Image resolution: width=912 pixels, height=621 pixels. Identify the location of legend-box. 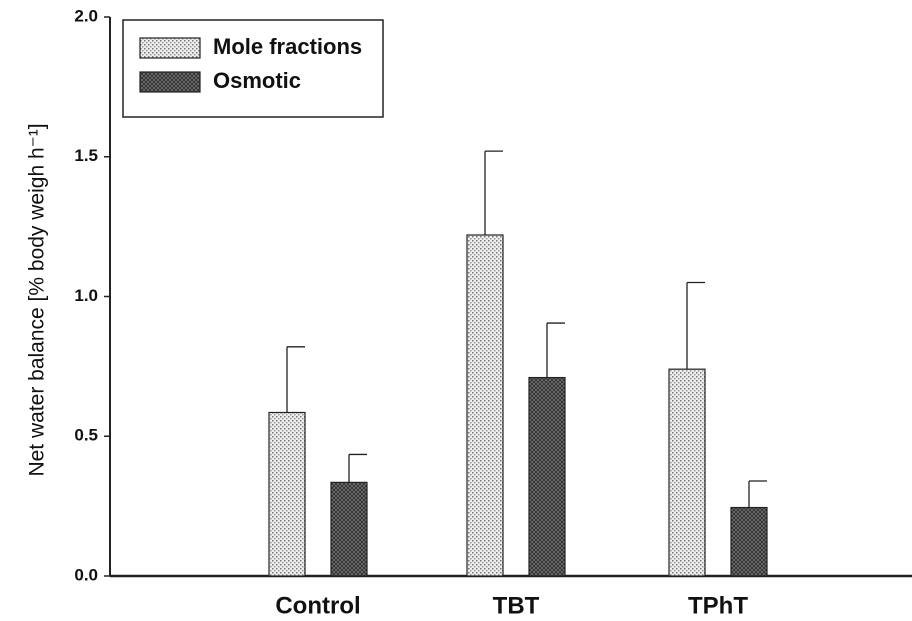
(253, 68).